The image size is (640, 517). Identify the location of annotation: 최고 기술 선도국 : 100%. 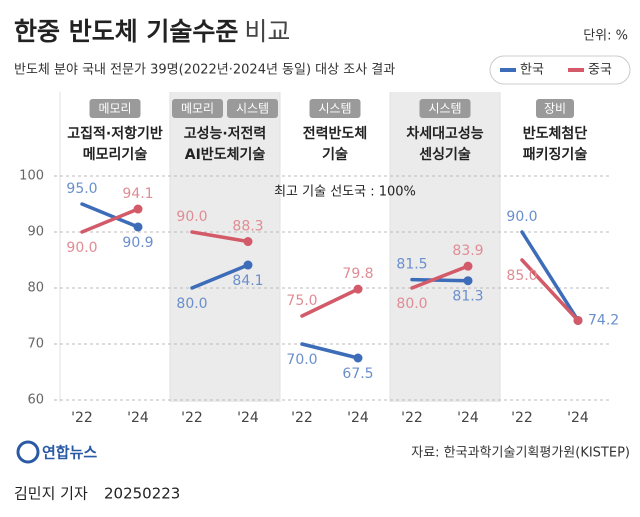
(345, 192).